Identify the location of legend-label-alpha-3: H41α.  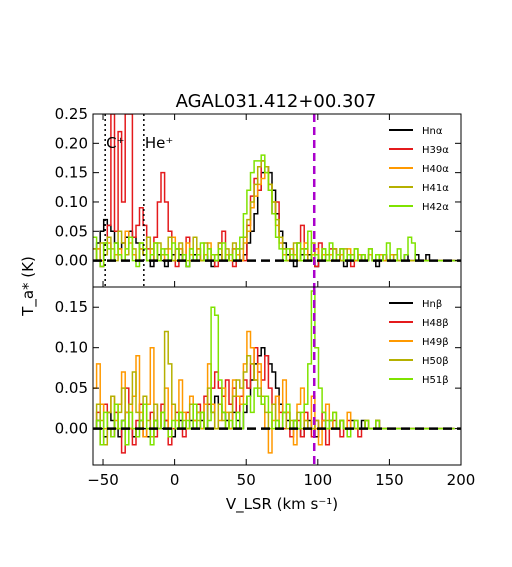
(435, 188).